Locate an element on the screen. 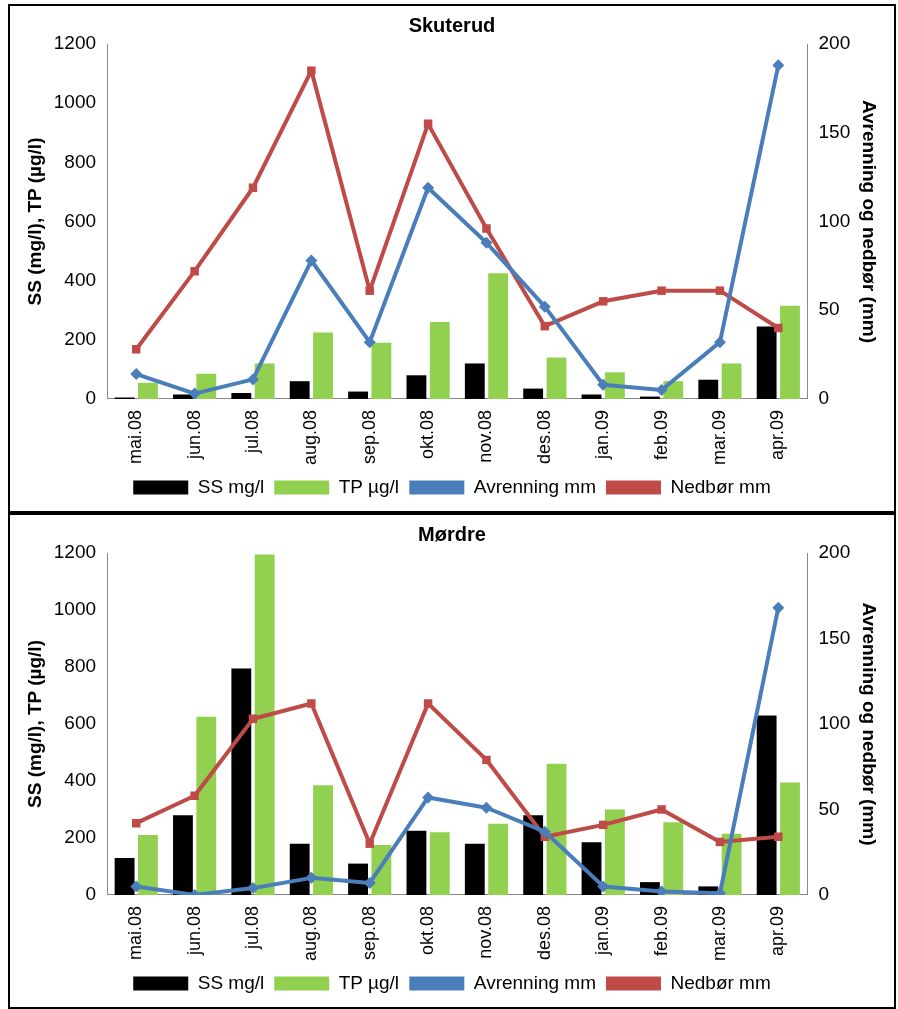 This screenshot has width=898, height=1009. y2-tick-label: 0 is located at coordinates (824, 398).